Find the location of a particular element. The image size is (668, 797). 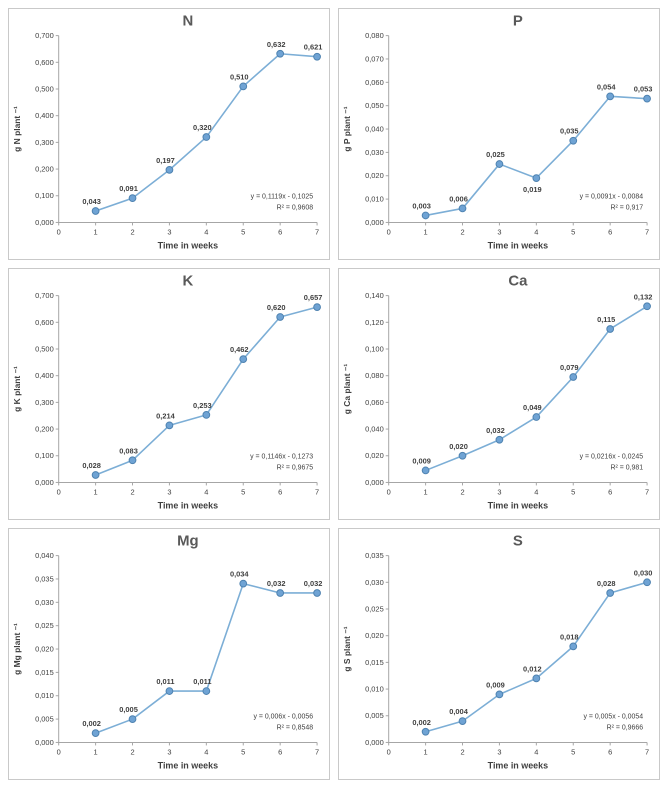

r-squared: R² = 0,9608 is located at coordinates (295, 208).